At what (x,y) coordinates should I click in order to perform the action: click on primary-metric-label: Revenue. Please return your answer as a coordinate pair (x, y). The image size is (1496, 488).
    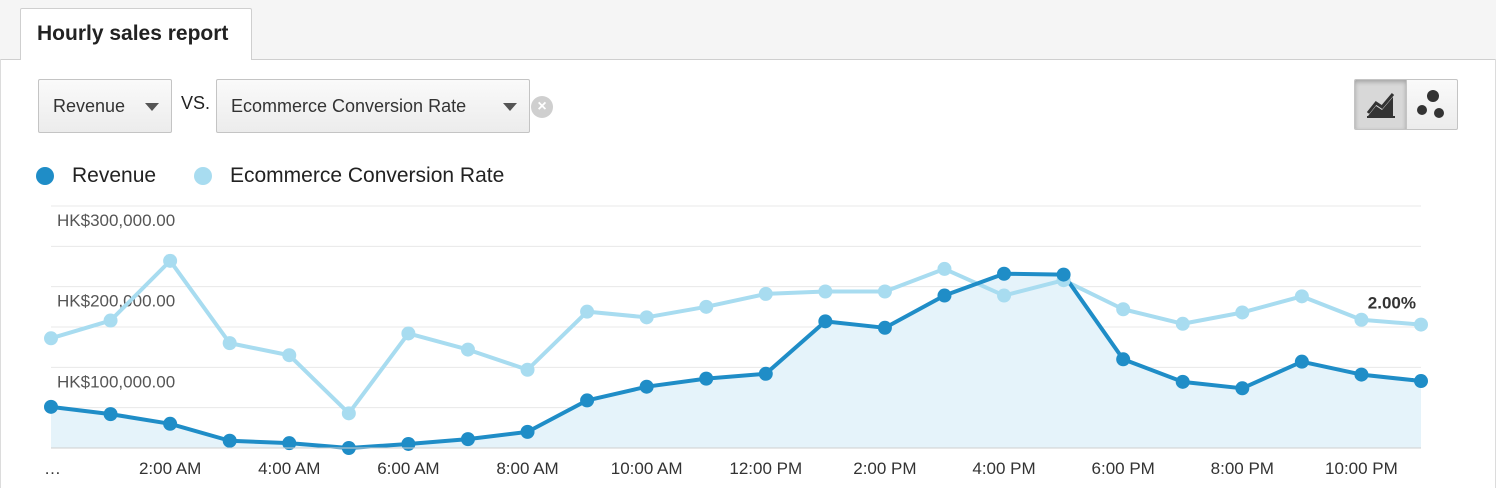
    Looking at the image, I should click on (89, 106).